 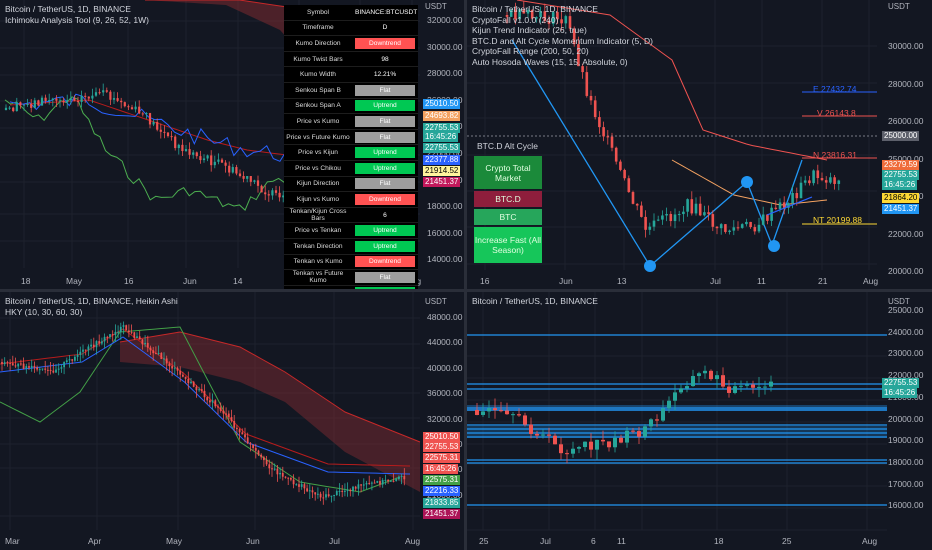 I want to click on pane-divider-horizontal, so click(x=466, y=290).